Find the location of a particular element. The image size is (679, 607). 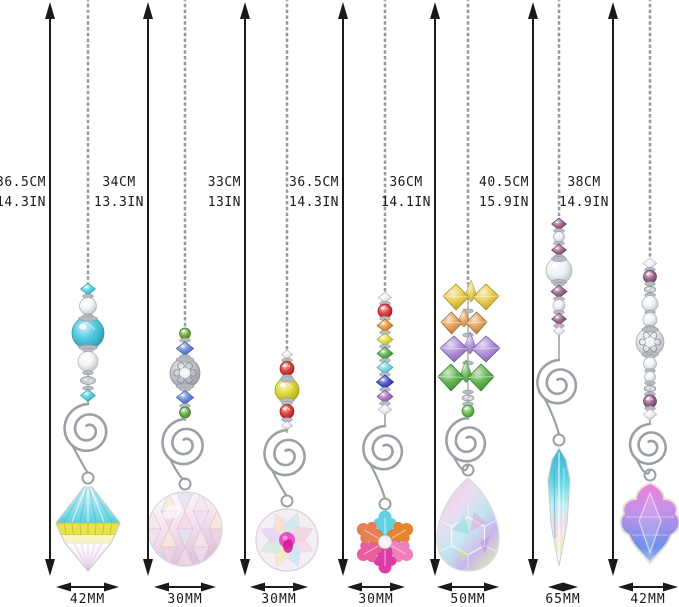

crystal-baroque-leaf is located at coordinates (649, 523).